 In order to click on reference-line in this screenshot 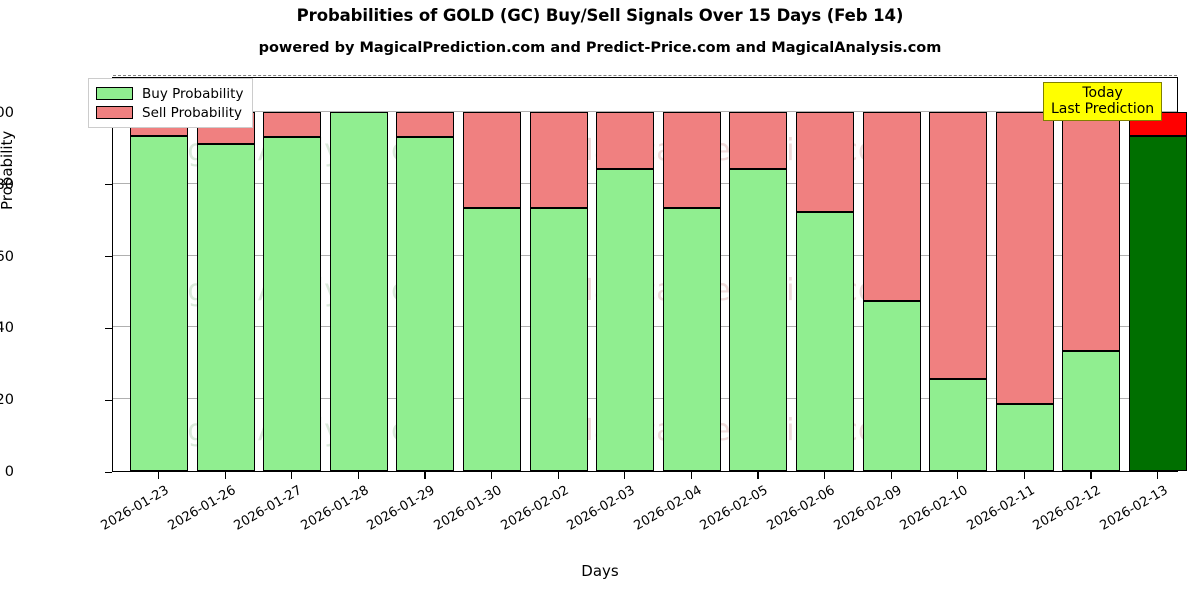, I will do `click(645, 75)`.